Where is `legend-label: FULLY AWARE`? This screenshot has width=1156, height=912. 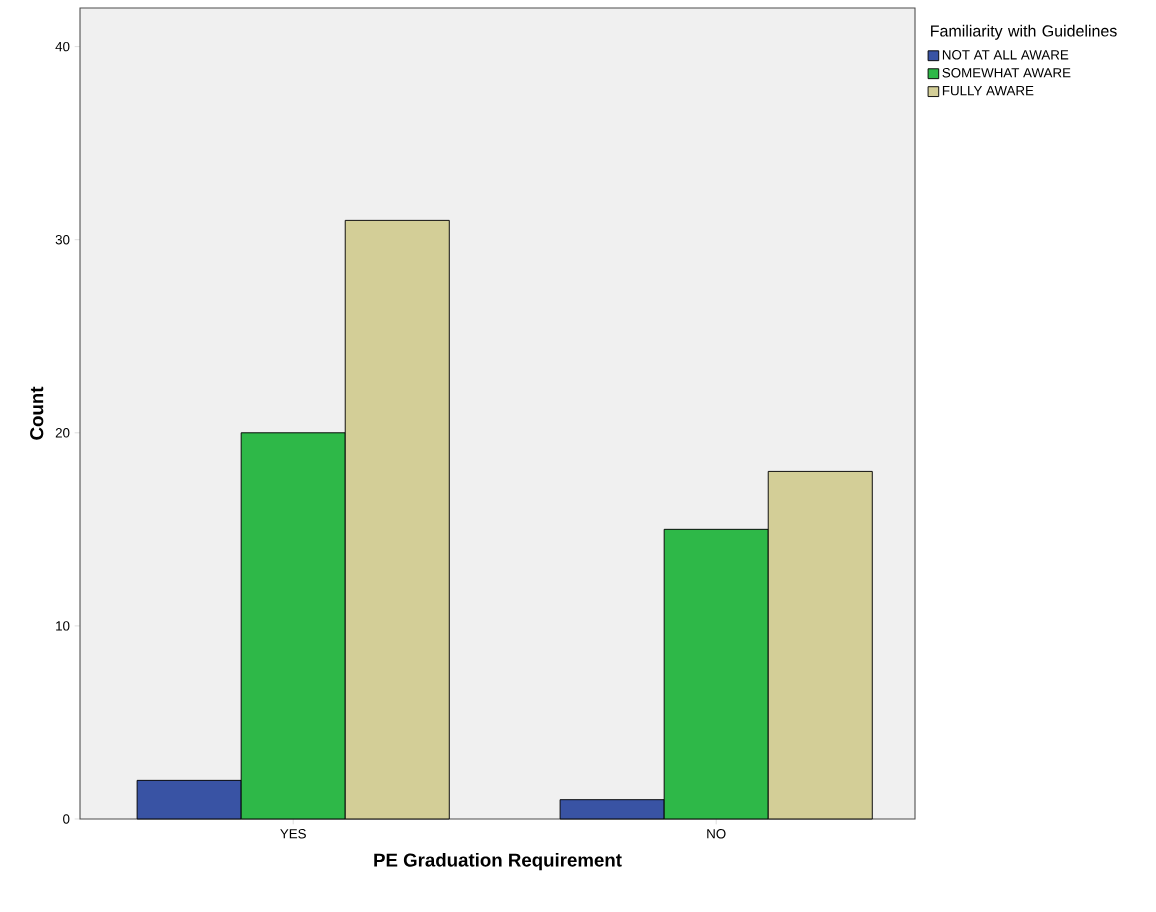
legend-label: FULLY AWARE is located at coordinates (988, 91).